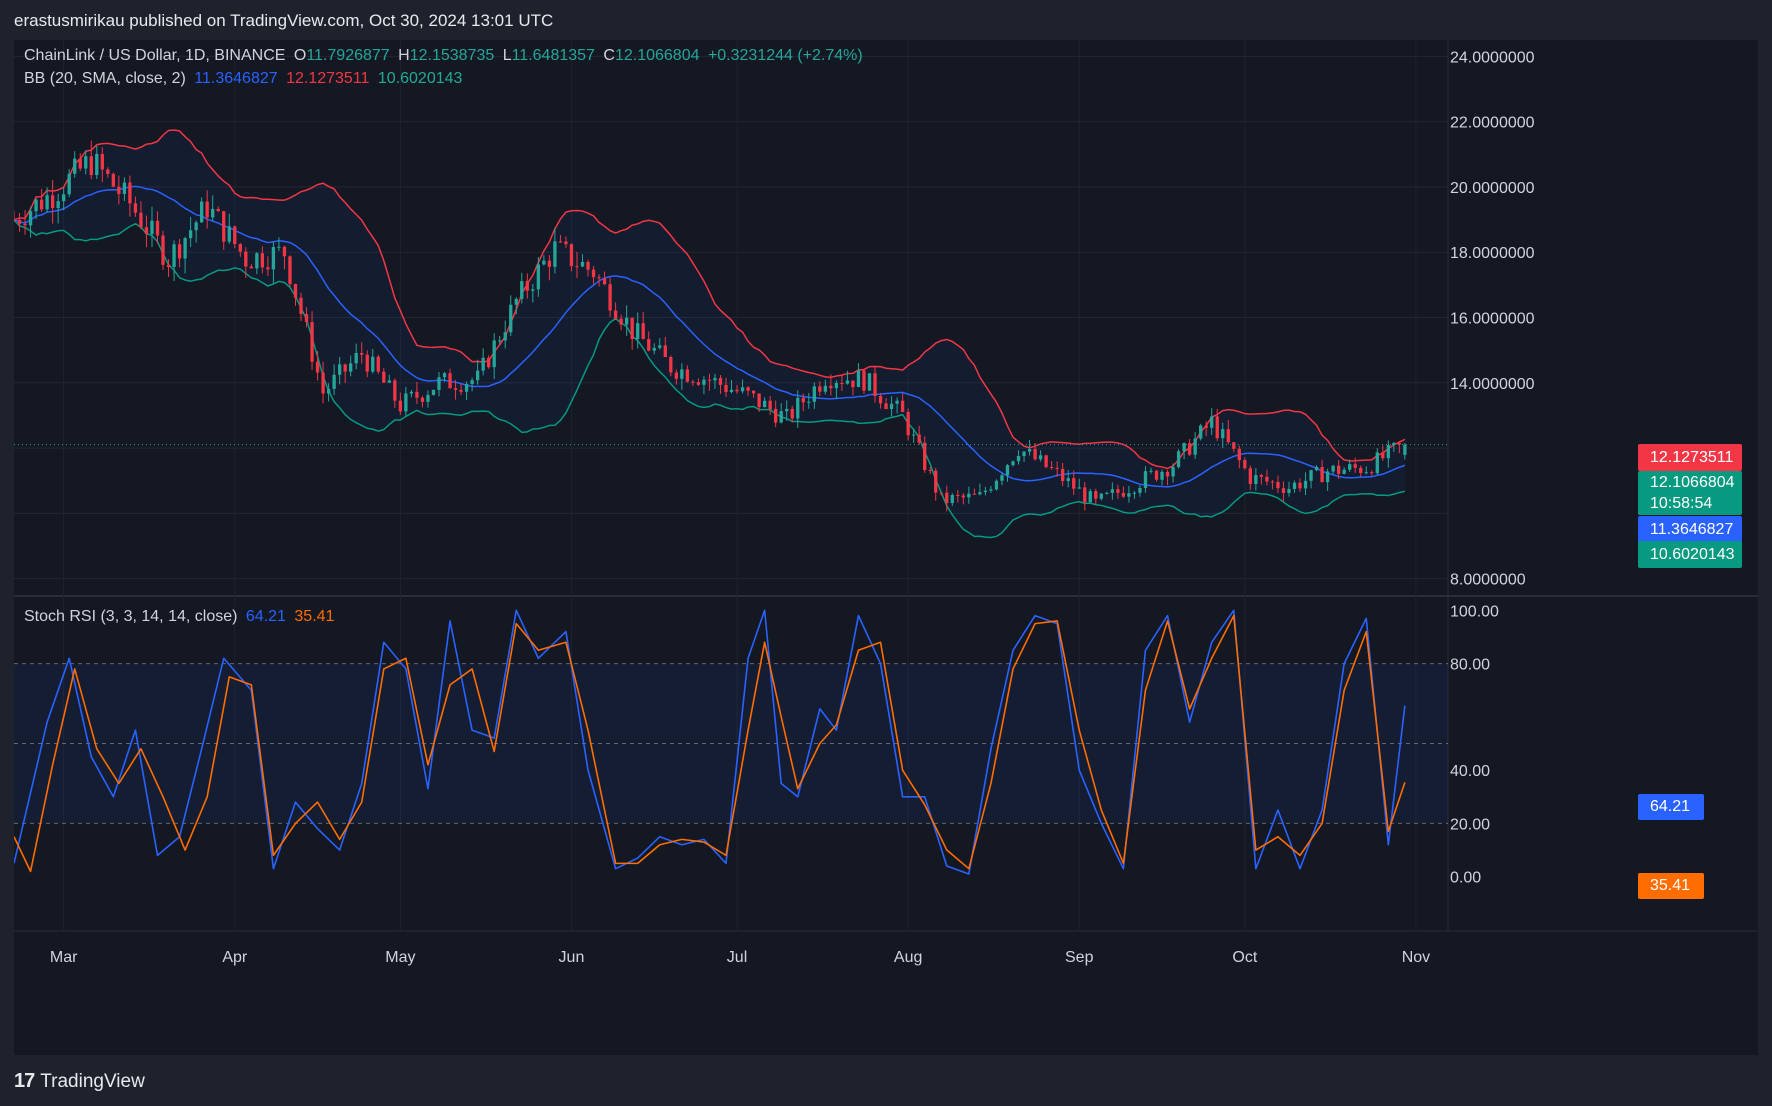 The image size is (1772, 1106). What do you see at coordinates (1465, 878) in the screenshot?
I see `stoch-tick-label: 0.00` at bounding box center [1465, 878].